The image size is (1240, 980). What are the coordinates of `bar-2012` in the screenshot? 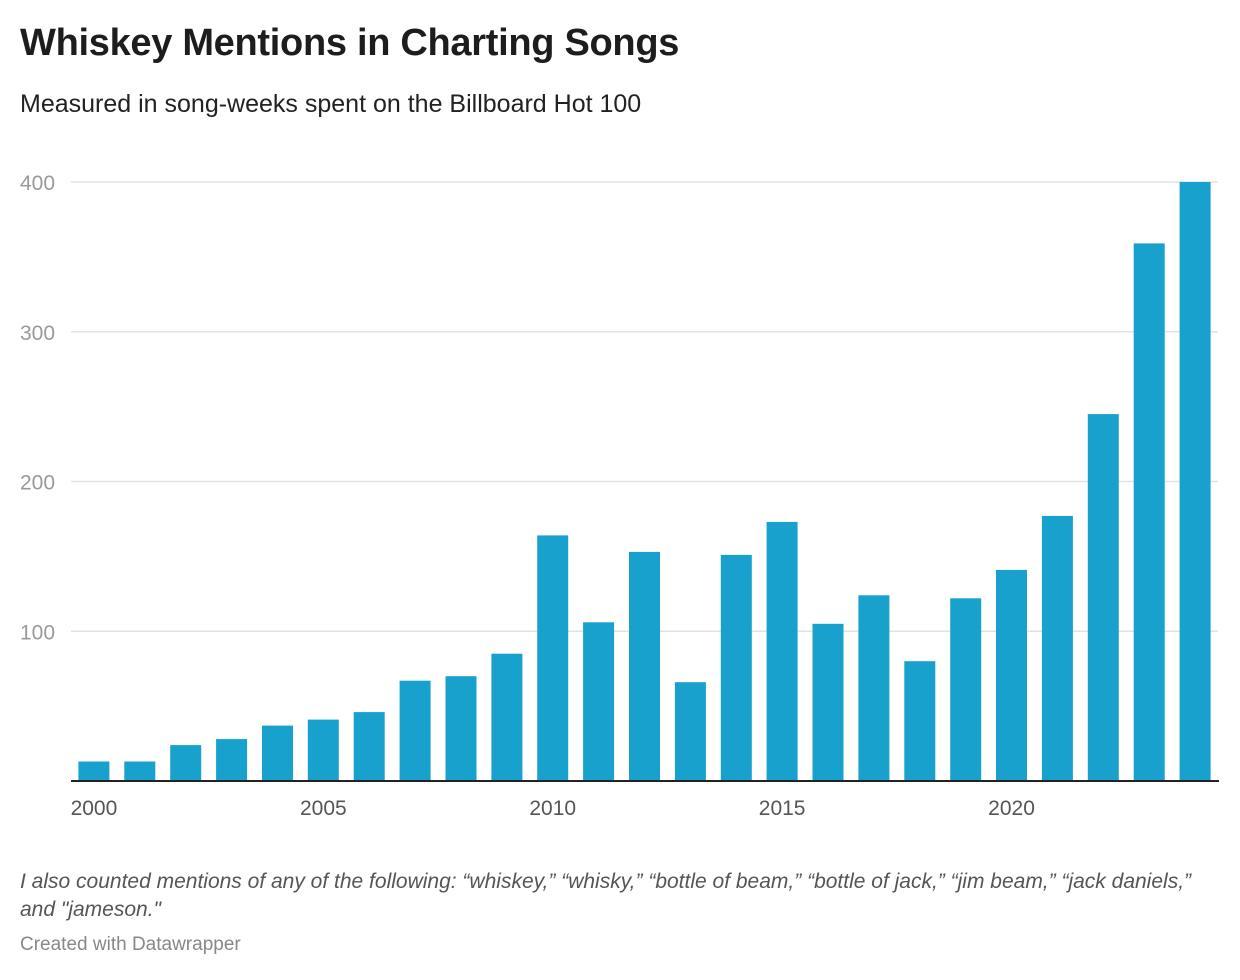 It's located at (644, 666).